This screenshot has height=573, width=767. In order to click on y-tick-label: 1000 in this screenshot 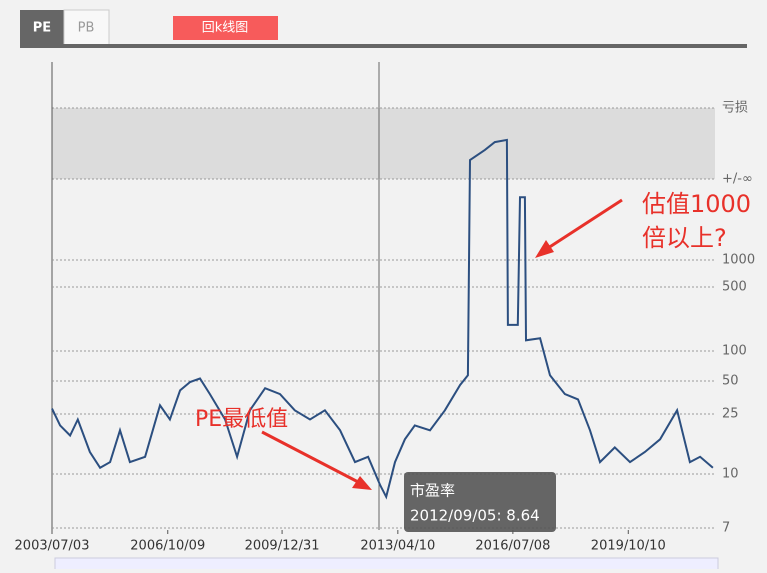, I will do `click(738, 260)`.